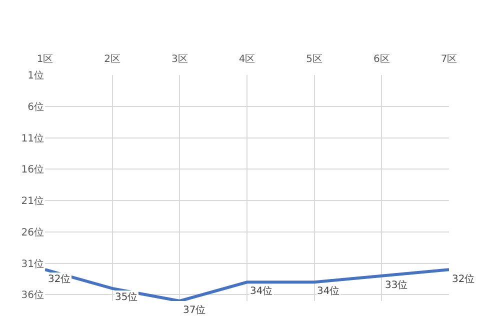  Describe the element at coordinates (126, 297) in the screenshot. I see `data-label: 35位` at that location.